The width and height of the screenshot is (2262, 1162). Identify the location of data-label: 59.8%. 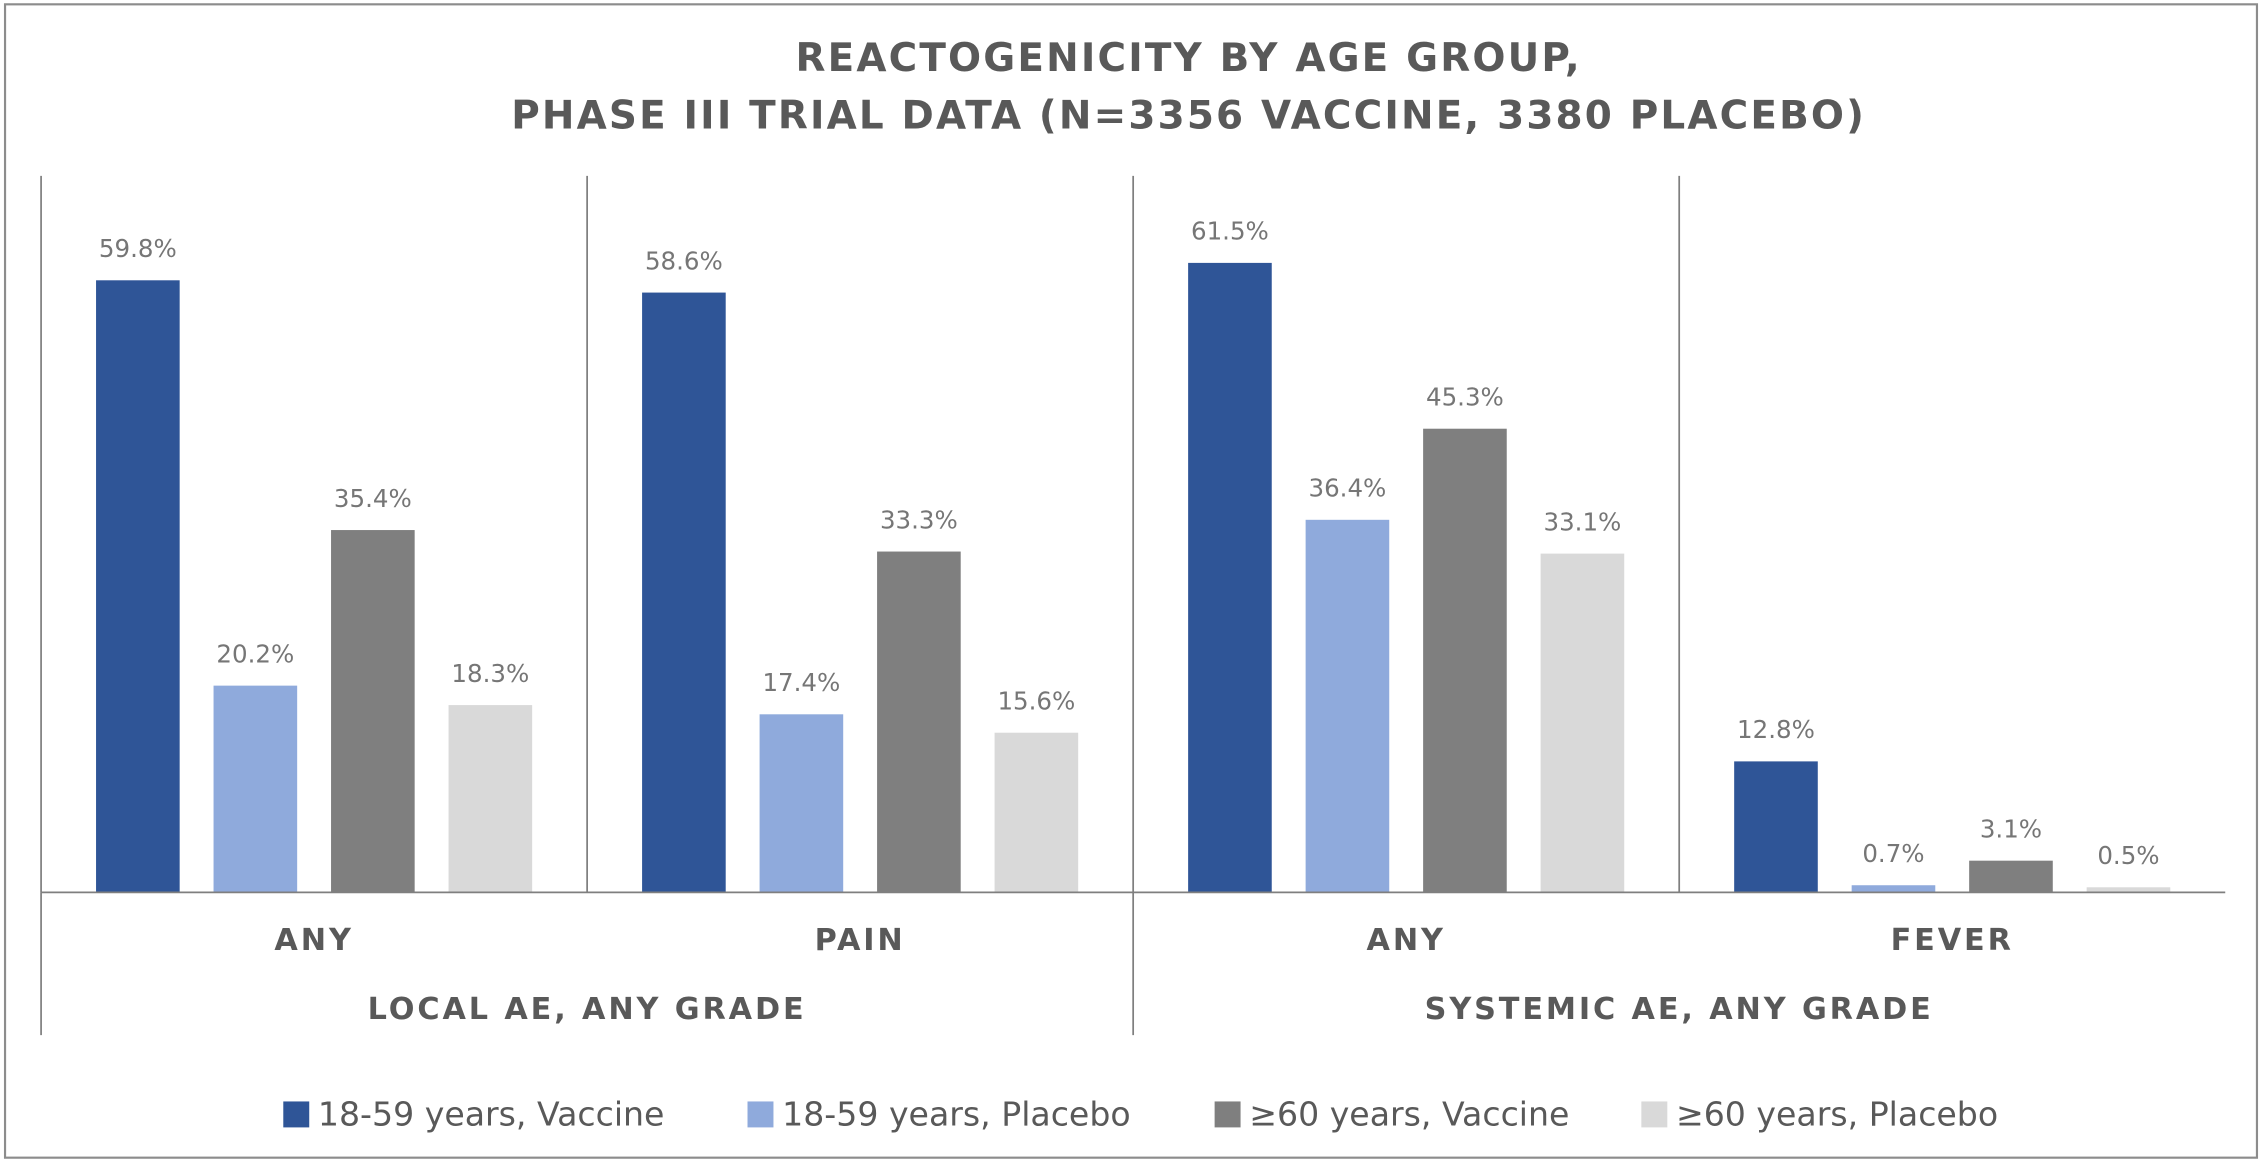
(138, 248).